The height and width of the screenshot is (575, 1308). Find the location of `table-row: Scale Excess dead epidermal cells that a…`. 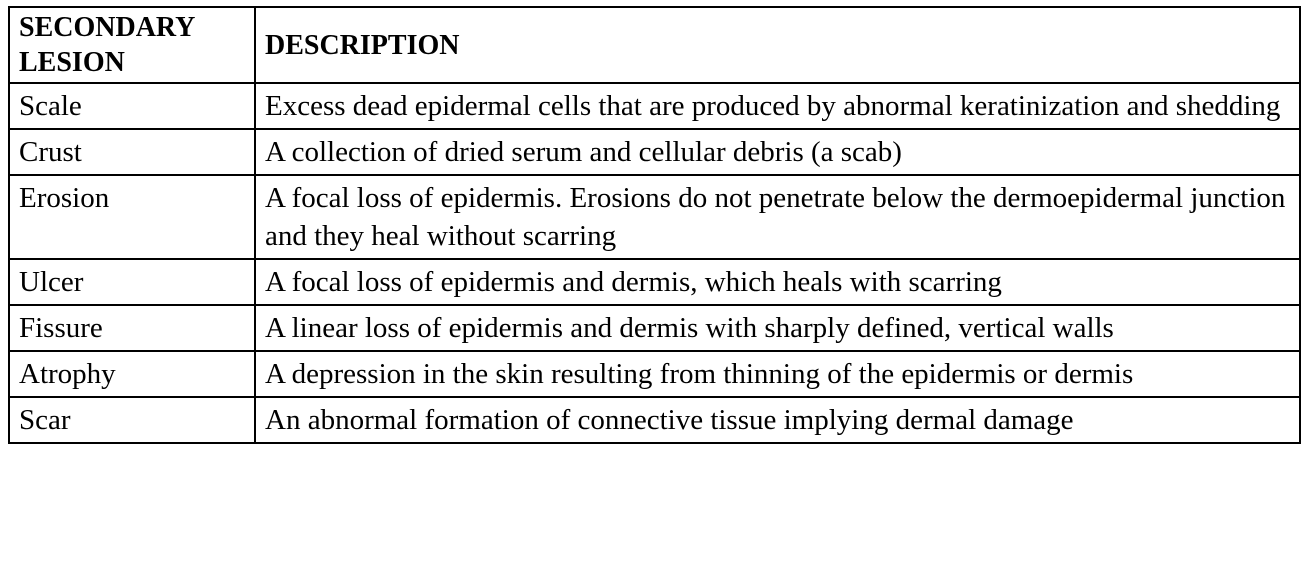

table-row: Scale Excess dead epidermal cells that a… is located at coordinates (654, 106).